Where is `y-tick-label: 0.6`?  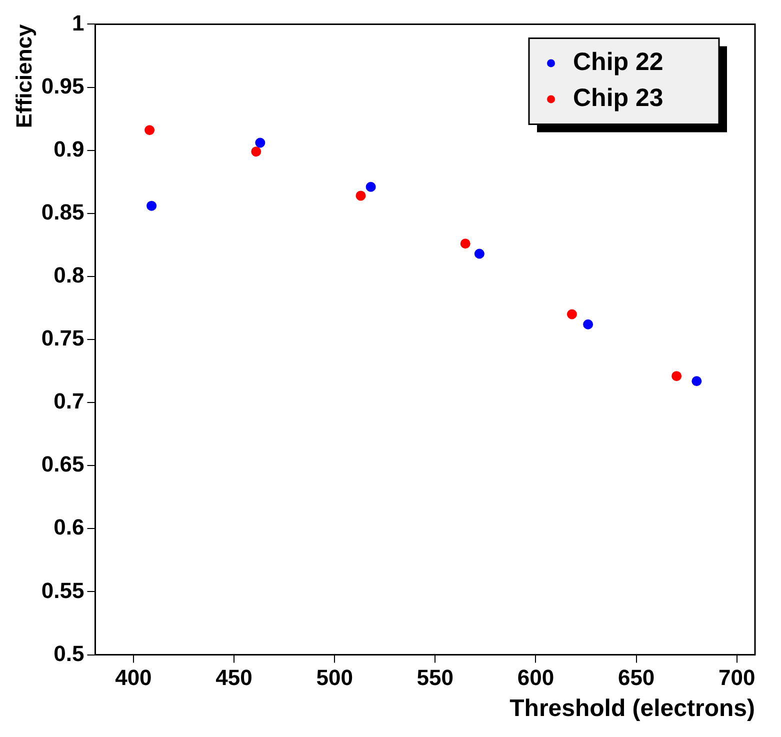 y-tick-label: 0.6 is located at coordinates (69, 527).